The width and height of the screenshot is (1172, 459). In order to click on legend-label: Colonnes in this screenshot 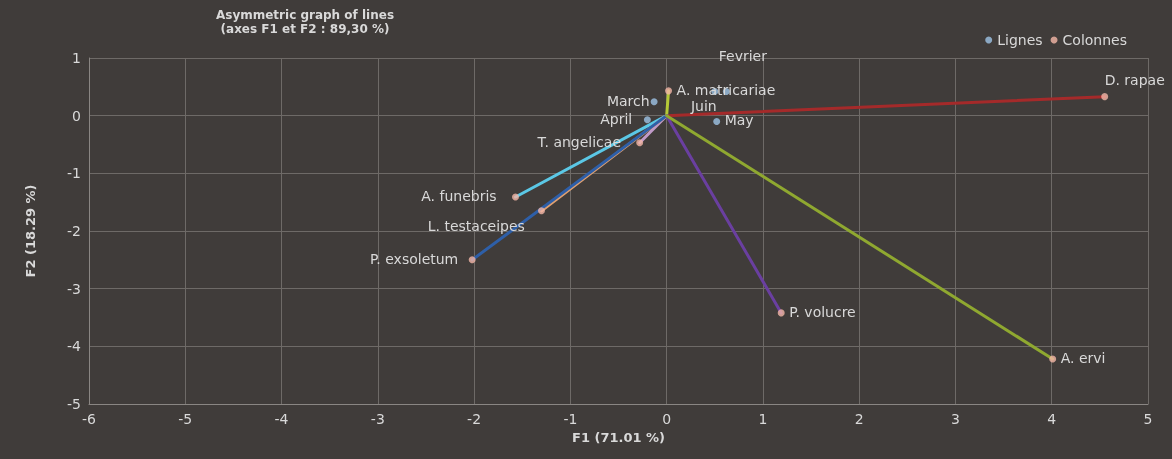, I will do `click(1094, 40)`.